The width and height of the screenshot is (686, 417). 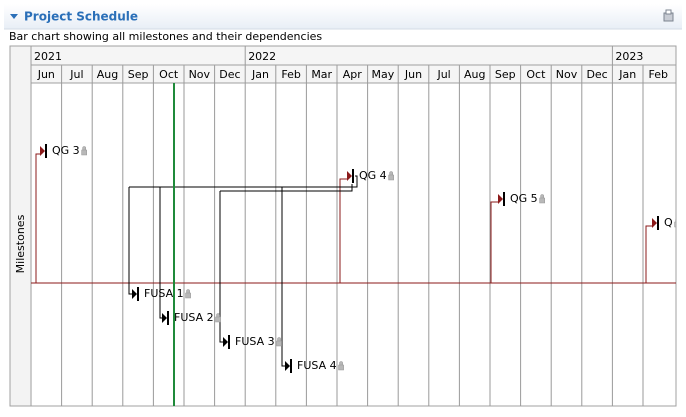 What do you see at coordinates (321, 74) in the screenshot?
I see `month-label: Mar` at bounding box center [321, 74].